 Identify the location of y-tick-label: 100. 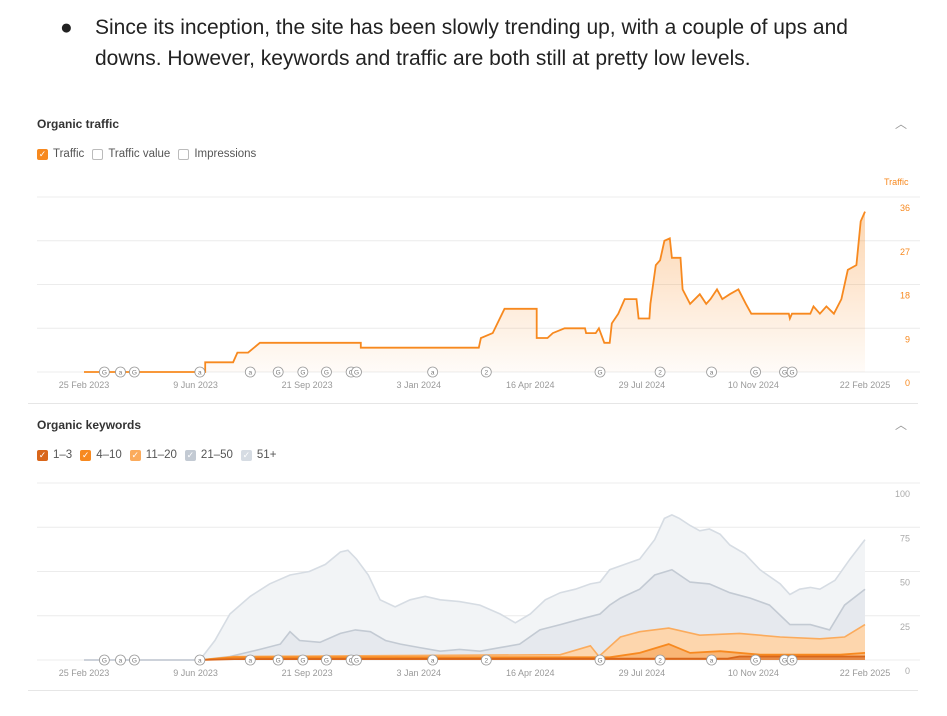
(902, 494).